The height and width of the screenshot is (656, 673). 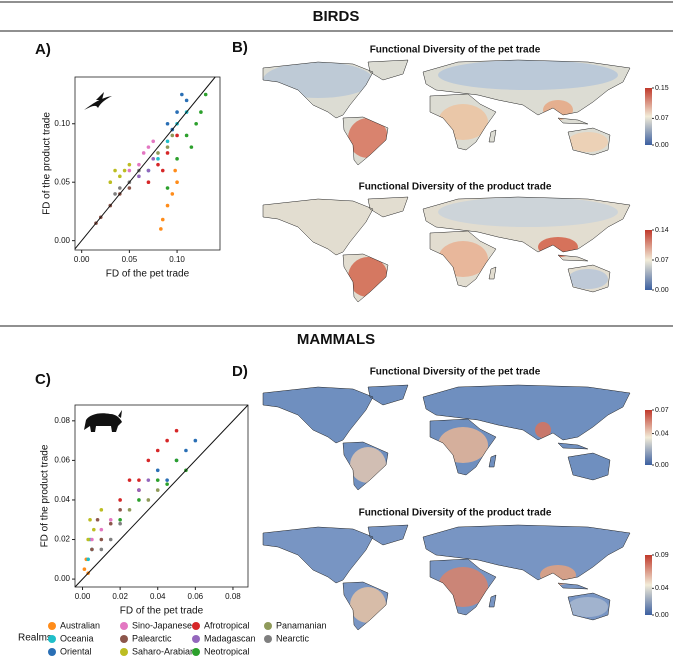 What do you see at coordinates (233, 596) in the screenshot?
I see `x-tick-label: 0.08` at bounding box center [233, 596].